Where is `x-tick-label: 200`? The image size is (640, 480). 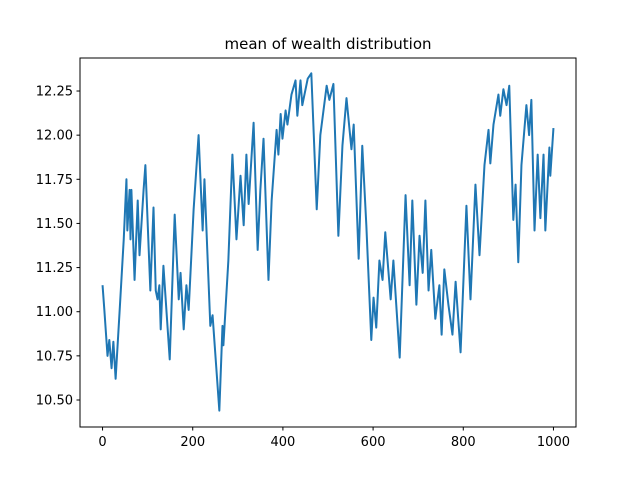 x-tick-label: 200 is located at coordinates (192, 442).